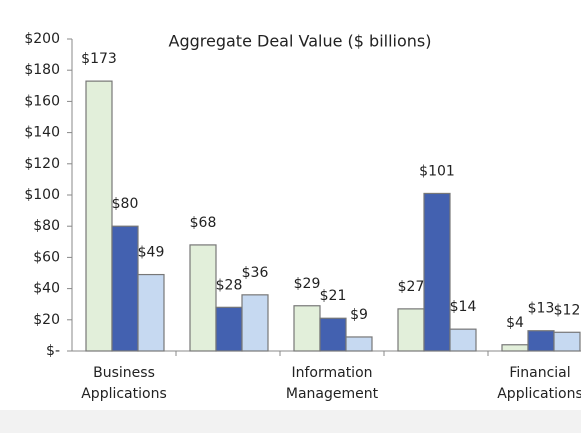 This screenshot has height=433, width=581. I want to click on data-label: $14, so click(463, 307).